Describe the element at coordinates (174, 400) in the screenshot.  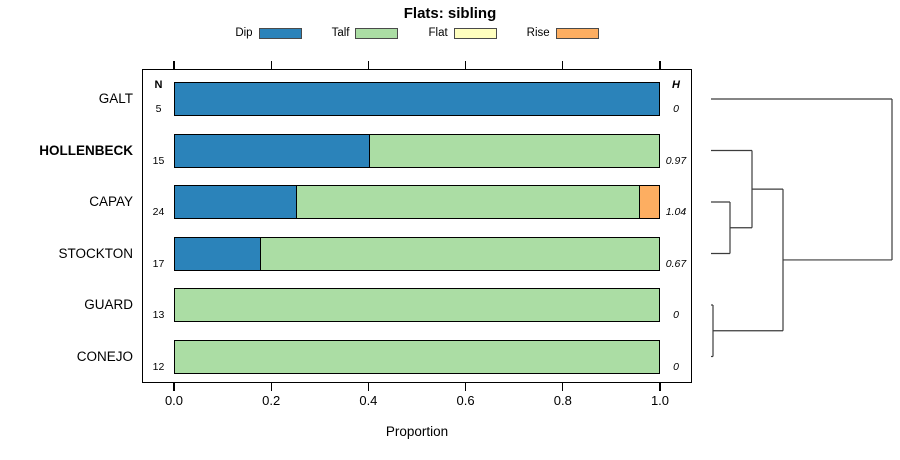
I see `axis-tick-label: 0.0` at that location.